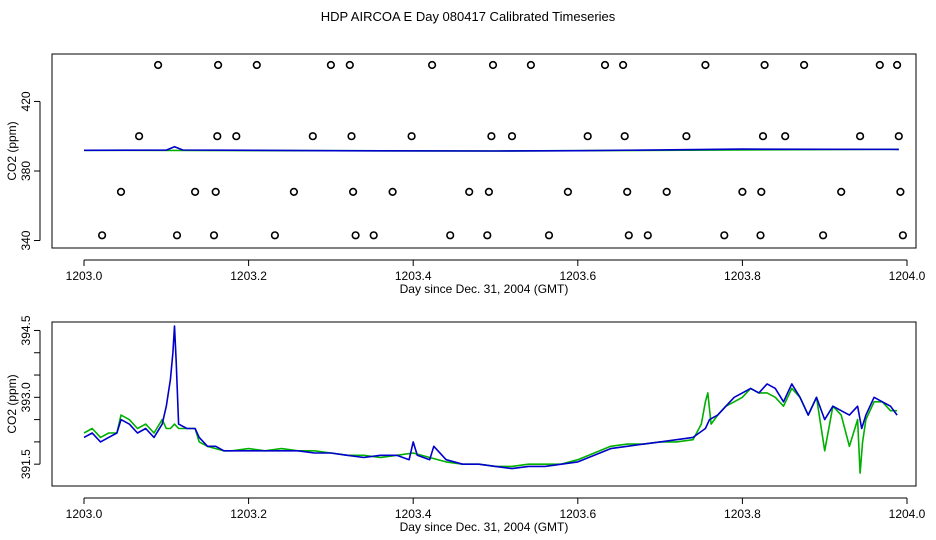  What do you see at coordinates (26, 464) in the screenshot?
I see `y-tick-label: 391.5` at bounding box center [26, 464].